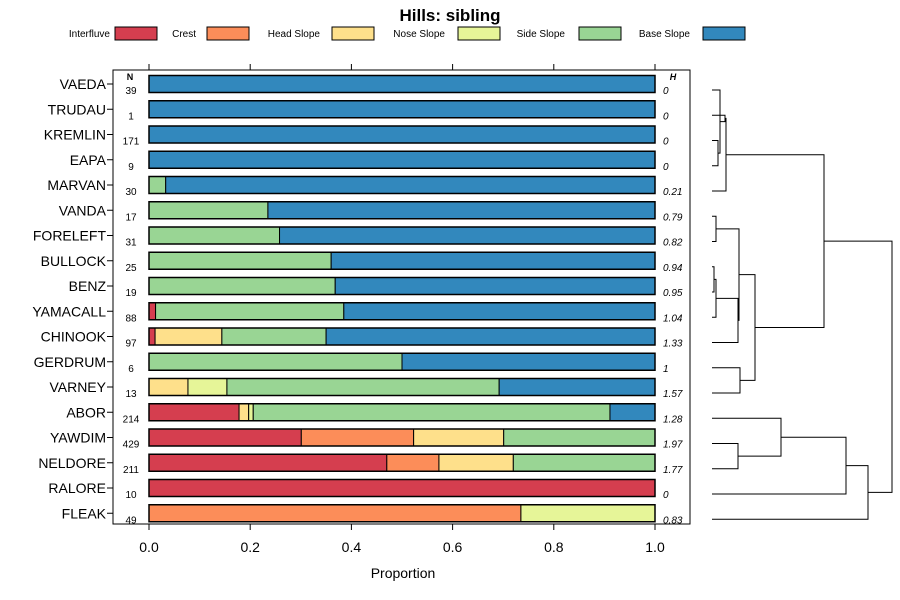 This screenshot has height=600, width=900. I want to click on legend-label: Crest, so click(184, 34).